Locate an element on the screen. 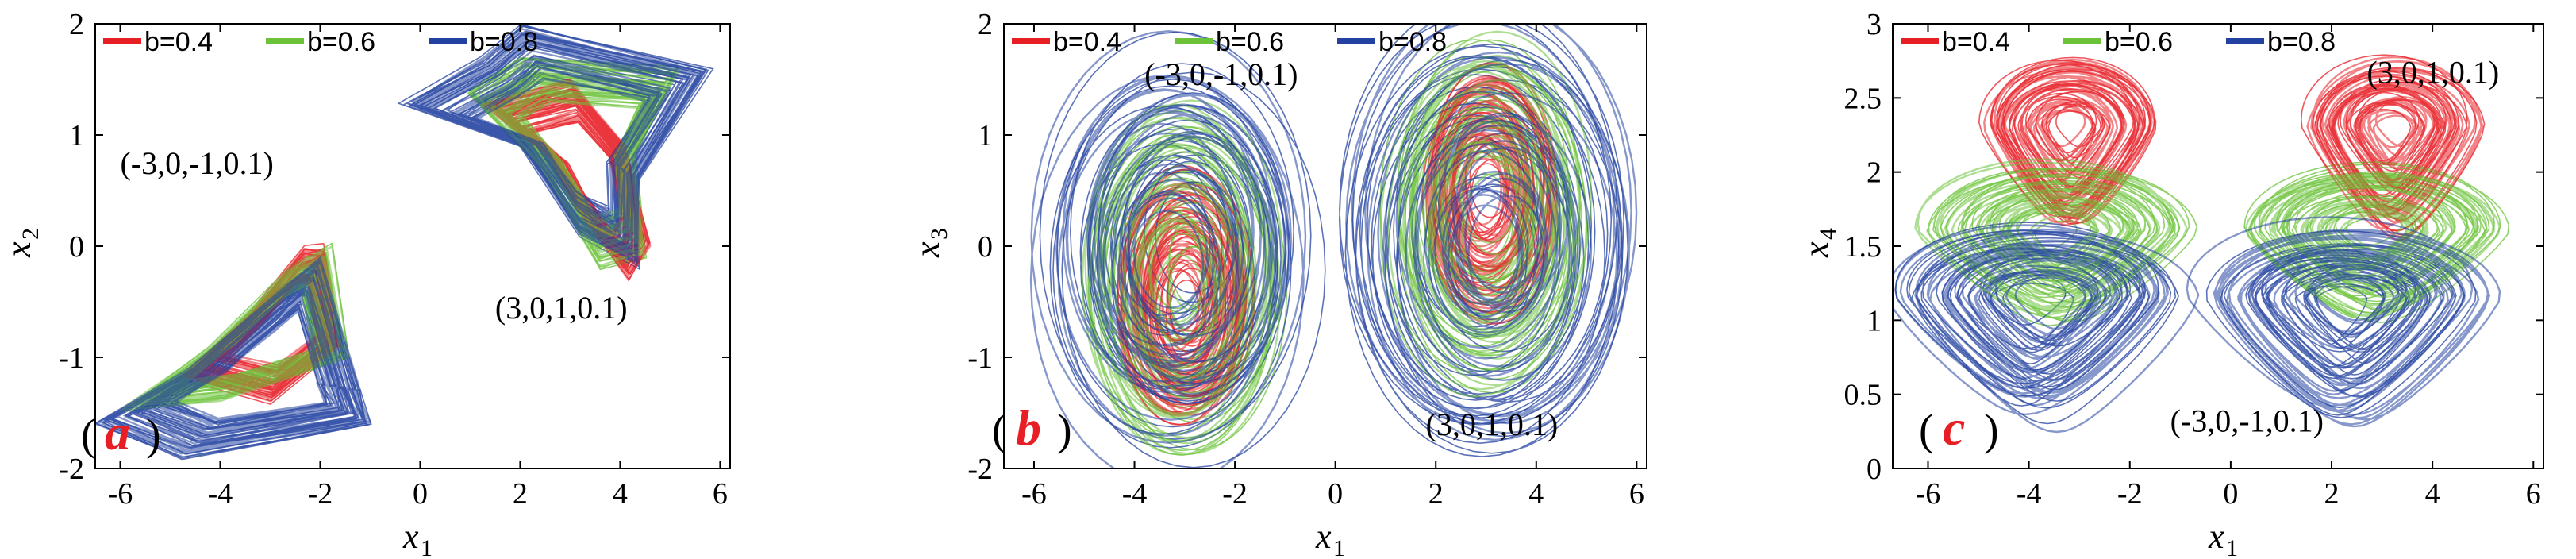  series-b=0.8-layer1 is located at coordinates (2197, 325).